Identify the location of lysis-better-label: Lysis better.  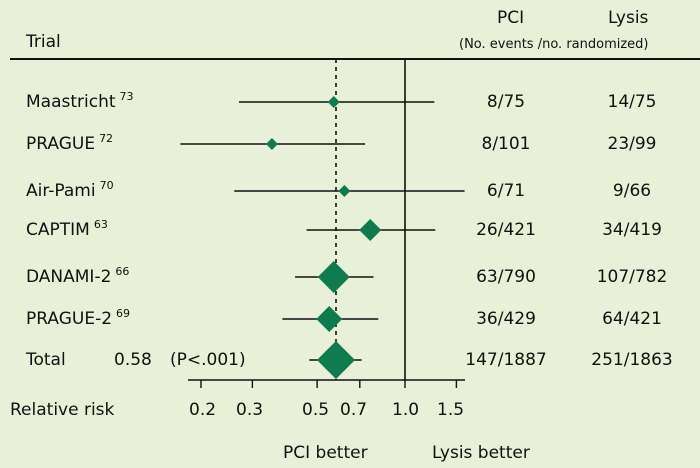
(481, 453).